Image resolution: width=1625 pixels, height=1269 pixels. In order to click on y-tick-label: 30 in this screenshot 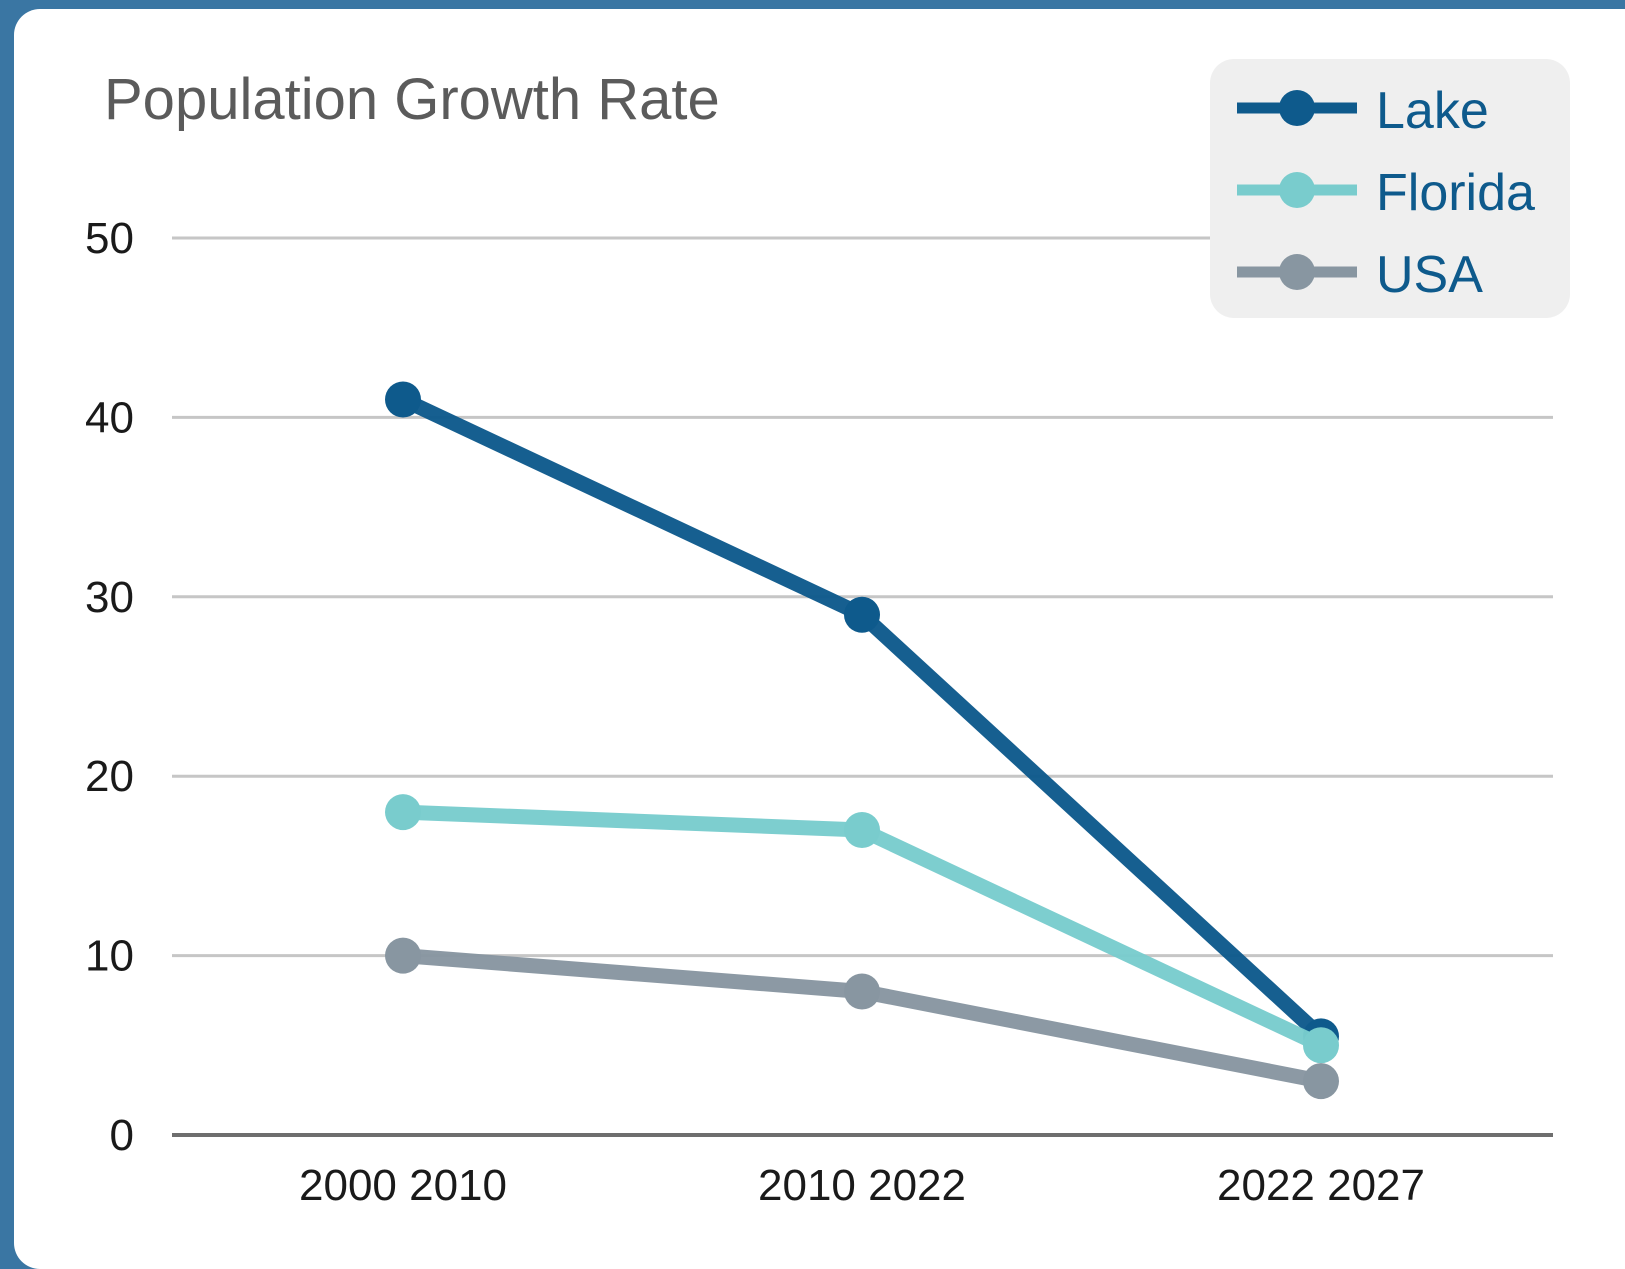, I will do `click(109, 597)`.